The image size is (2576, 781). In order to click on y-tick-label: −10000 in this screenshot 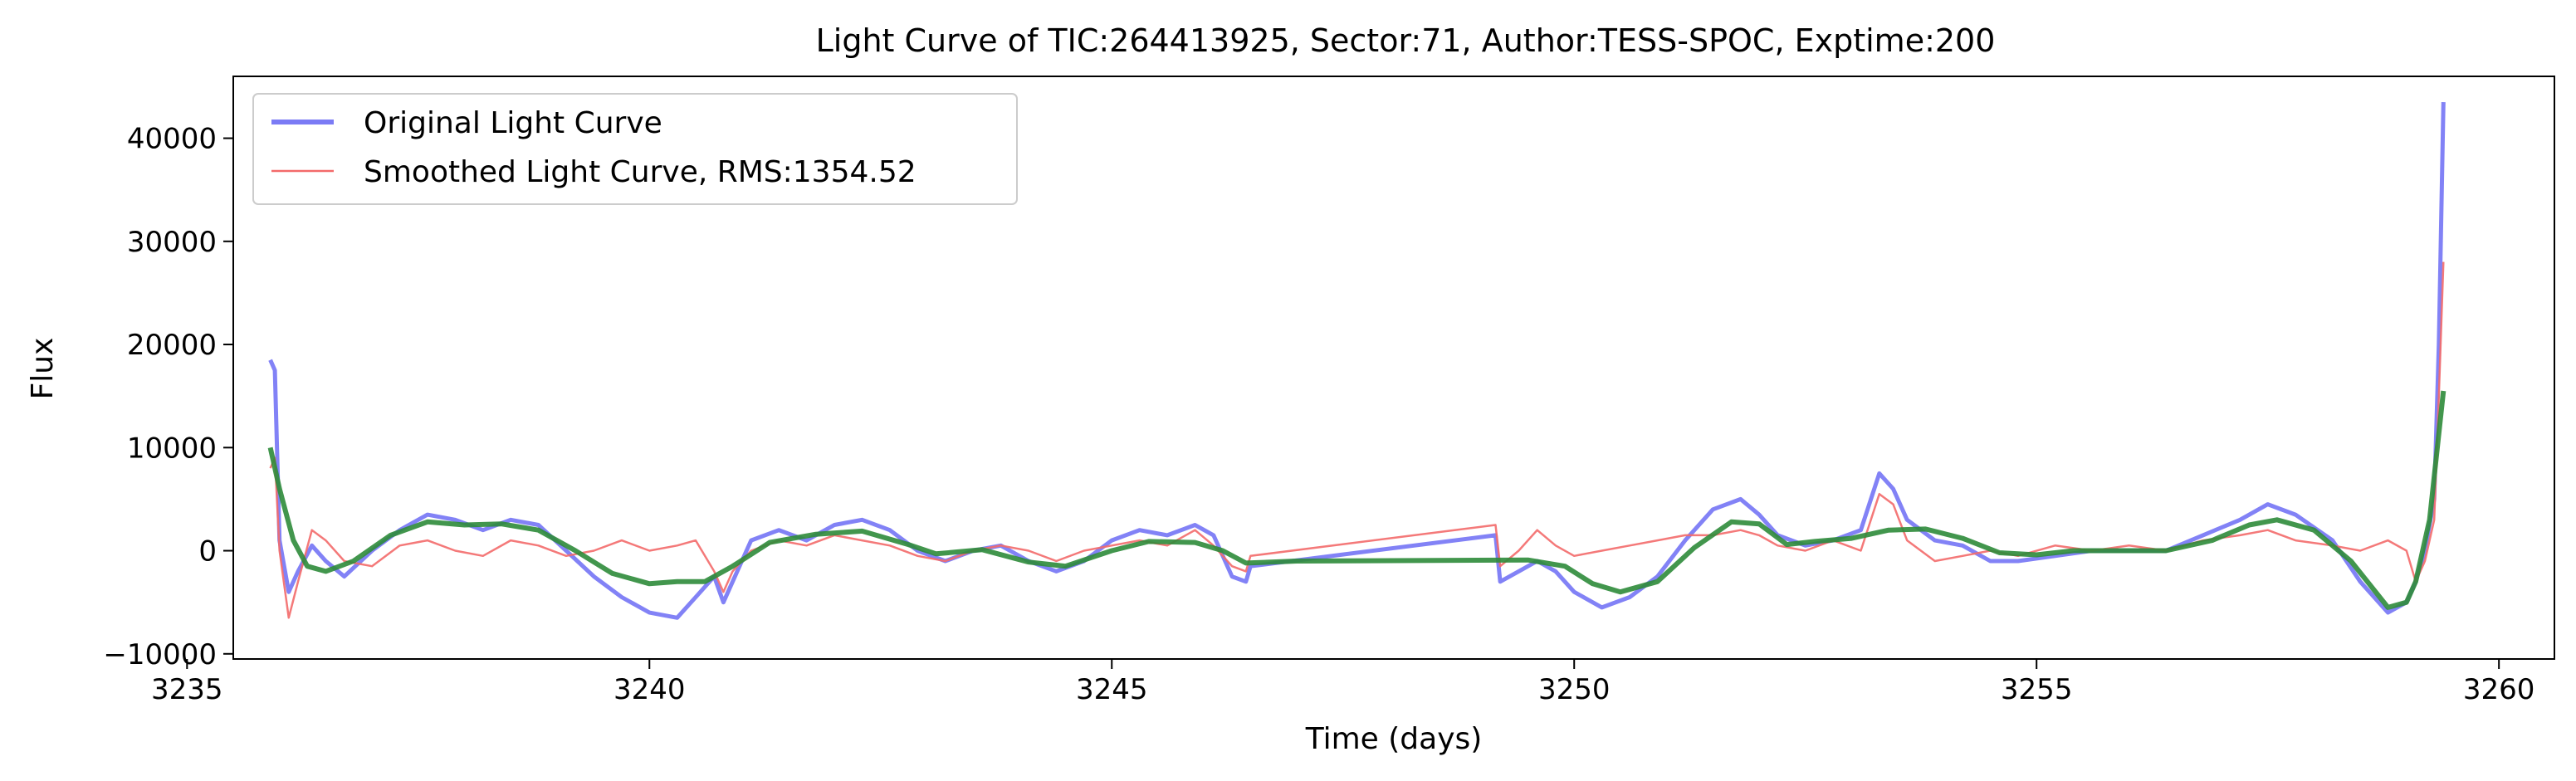, I will do `click(160, 654)`.